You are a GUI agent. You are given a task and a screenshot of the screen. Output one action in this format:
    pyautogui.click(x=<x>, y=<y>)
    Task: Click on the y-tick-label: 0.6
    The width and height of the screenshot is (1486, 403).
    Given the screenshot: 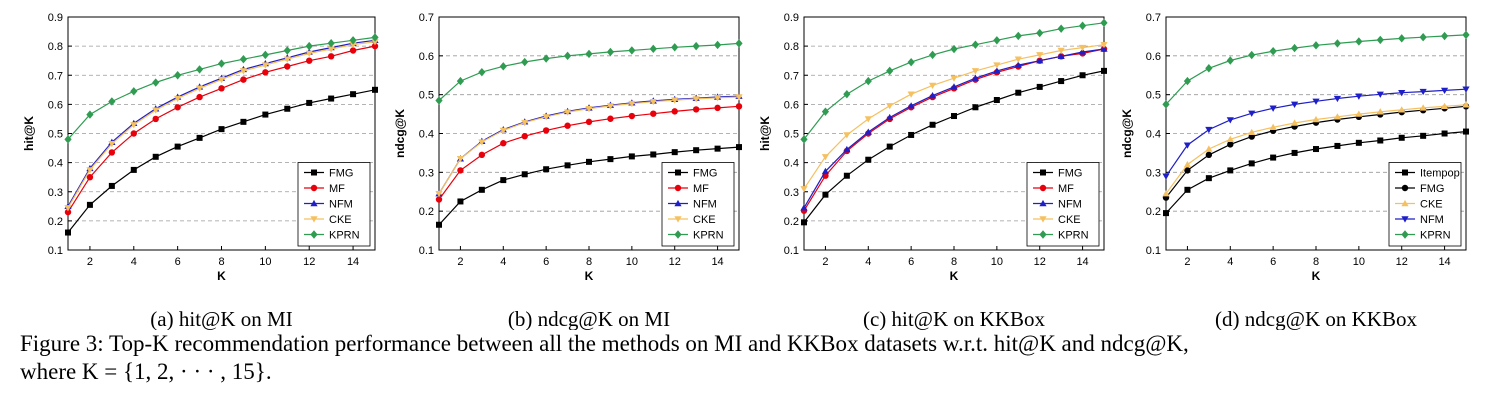 What is the action you would take?
    pyautogui.click(x=55, y=105)
    